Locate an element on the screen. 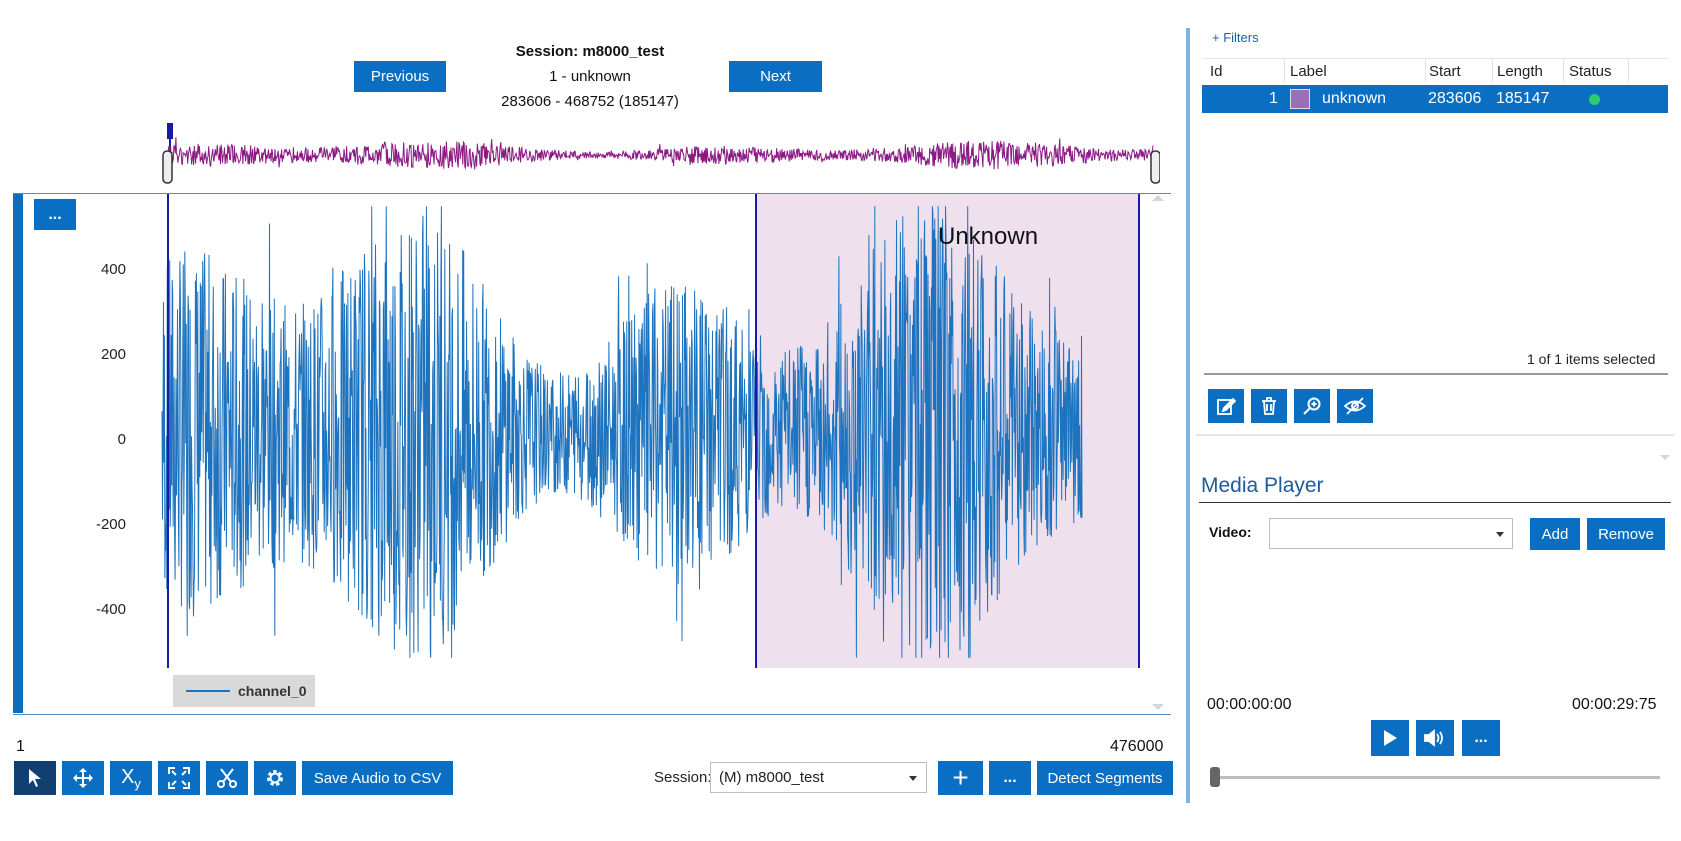  total-time: 00:00:29:75 is located at coordinates (1614, 704).